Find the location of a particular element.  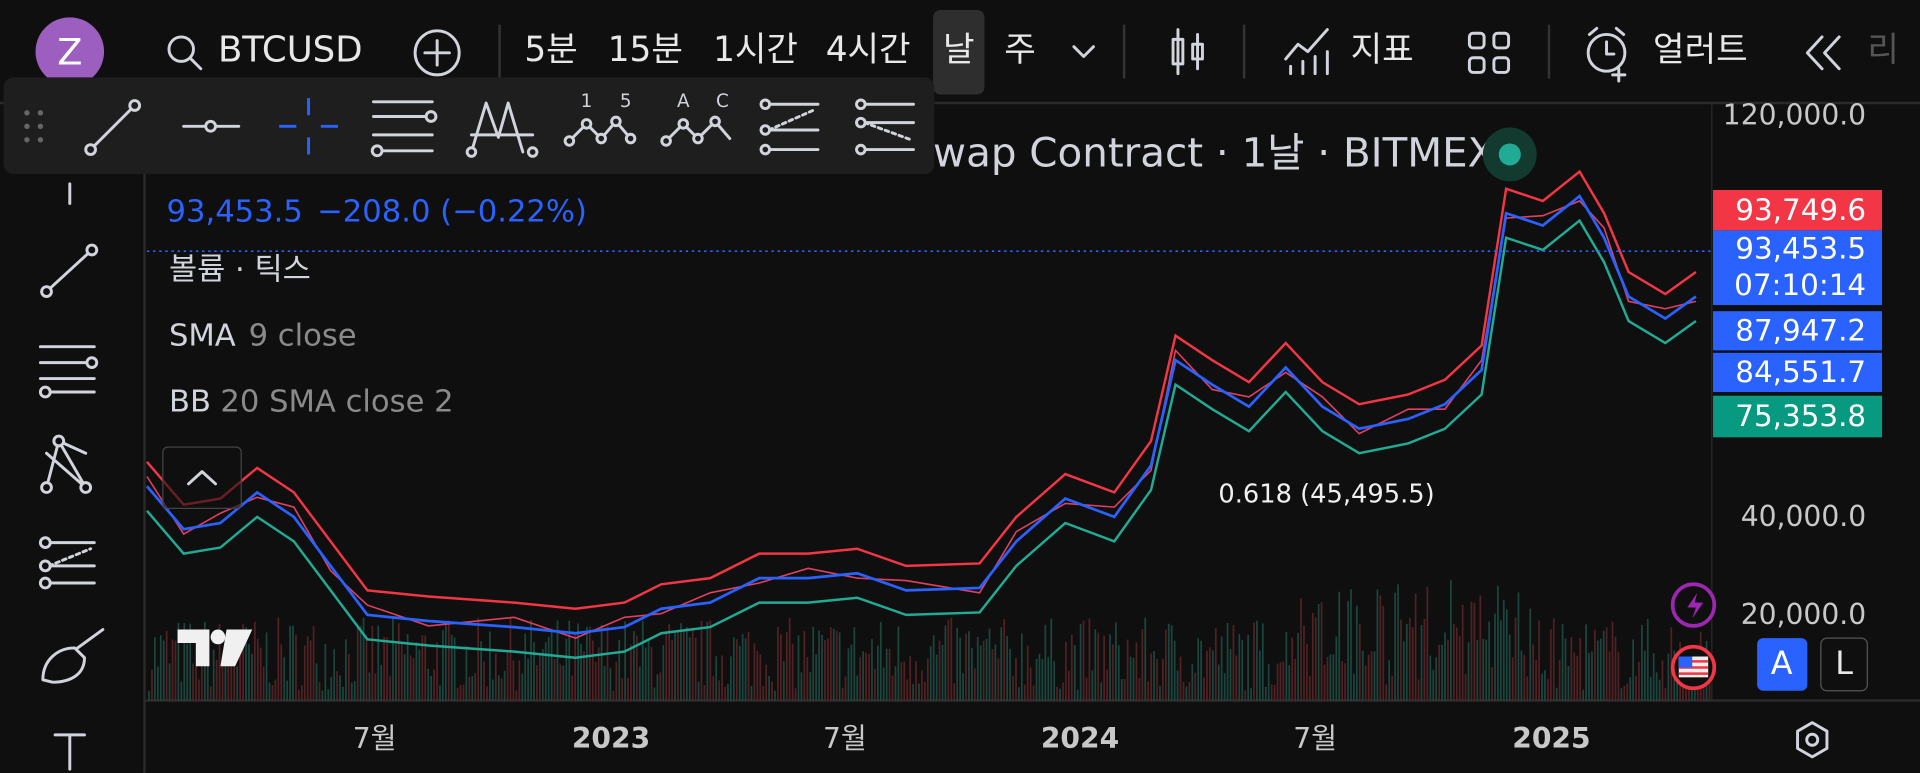

interval-button: 날 is located at coordinates (959, 50).